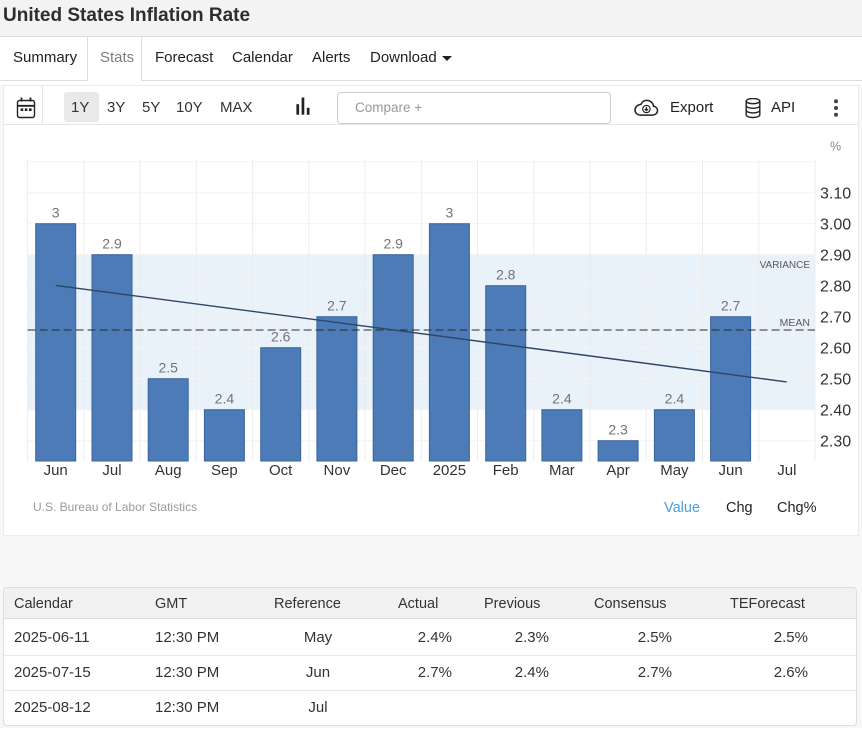 This screenshot has width=862, height=731. What do you see at coordinates (785, 265) in the screenshot?
I see `svg-text: VARIANCE` at bounding box center [785, 265].